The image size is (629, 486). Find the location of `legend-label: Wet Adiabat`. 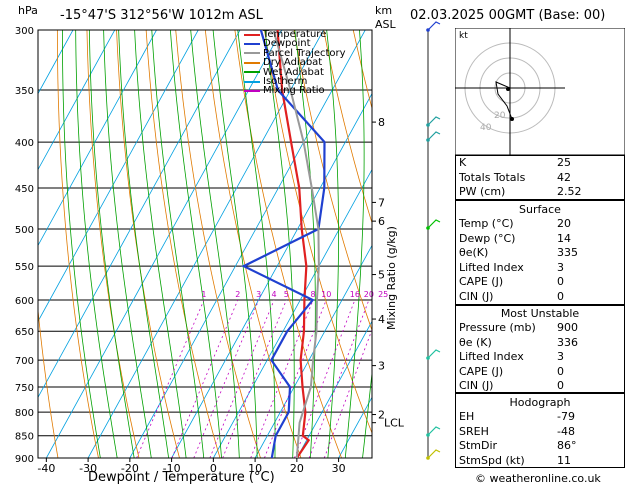

legend-label: Wet Adiabat is located at coordinates (293, 72).